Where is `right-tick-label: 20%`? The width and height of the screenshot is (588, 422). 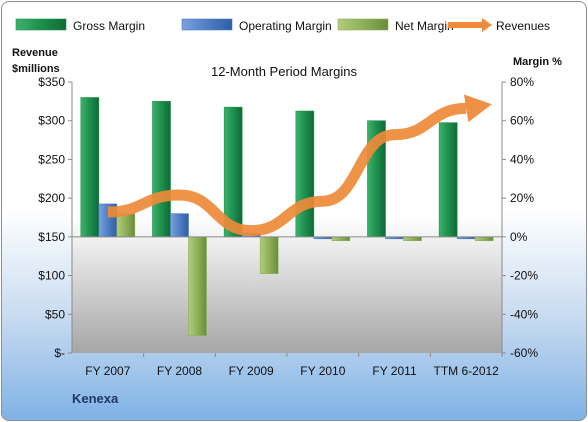
right-tick-label: 20% is located at coordinates (522, 198).